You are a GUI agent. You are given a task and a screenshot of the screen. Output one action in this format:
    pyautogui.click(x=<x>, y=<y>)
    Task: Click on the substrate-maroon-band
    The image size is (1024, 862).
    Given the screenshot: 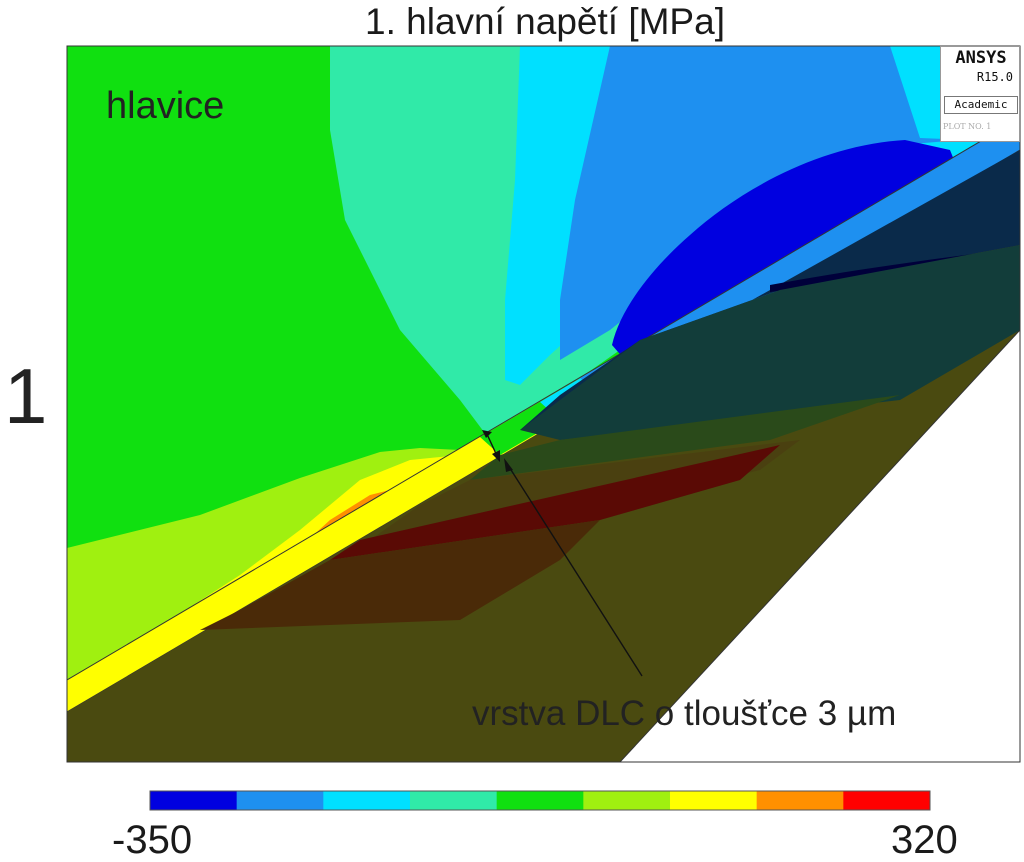 What is the action you would take?
    pyautogui.click(x=555, y=502)
    